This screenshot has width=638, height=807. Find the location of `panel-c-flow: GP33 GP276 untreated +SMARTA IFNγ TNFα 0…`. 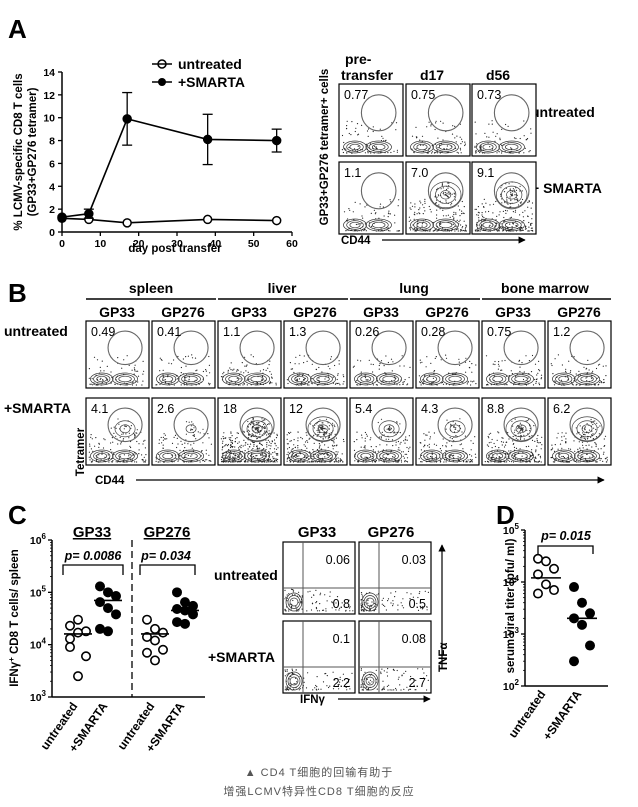

panel-c-flow: GP33 GP276 untreated +SMARTA IFNγ TNFα 0… is located at coordinates (329, 615).